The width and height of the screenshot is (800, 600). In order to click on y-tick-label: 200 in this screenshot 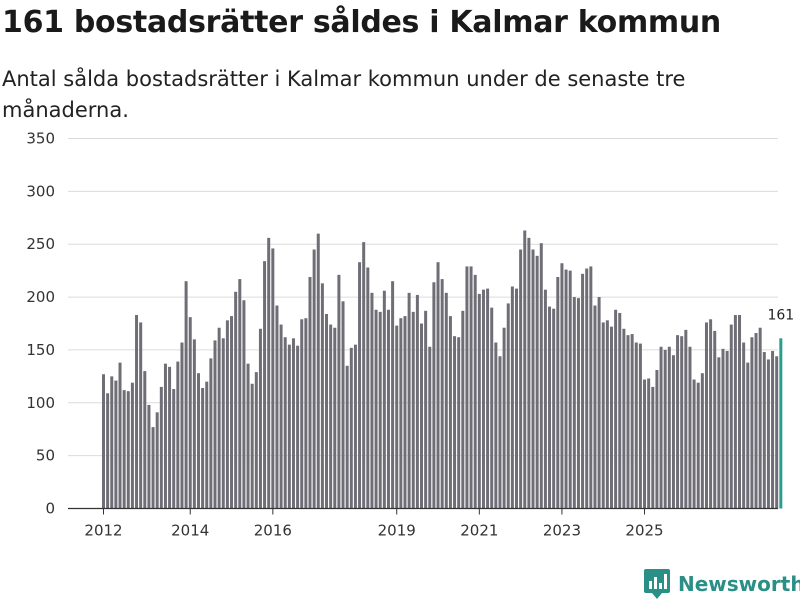, I will do `click(40, 297)`.